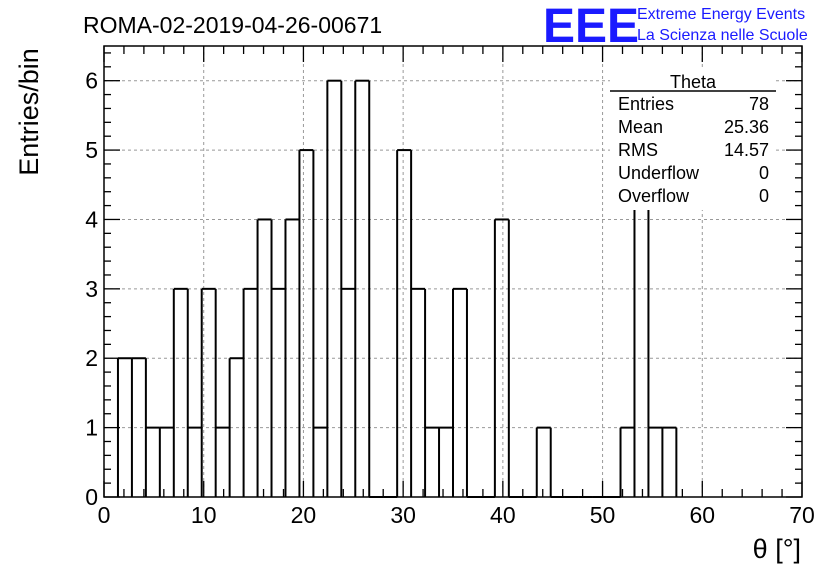  Describe the element at coordinates (659, 173) in the screenshot. I see `stat-label-underflow: Underflow` at that location.